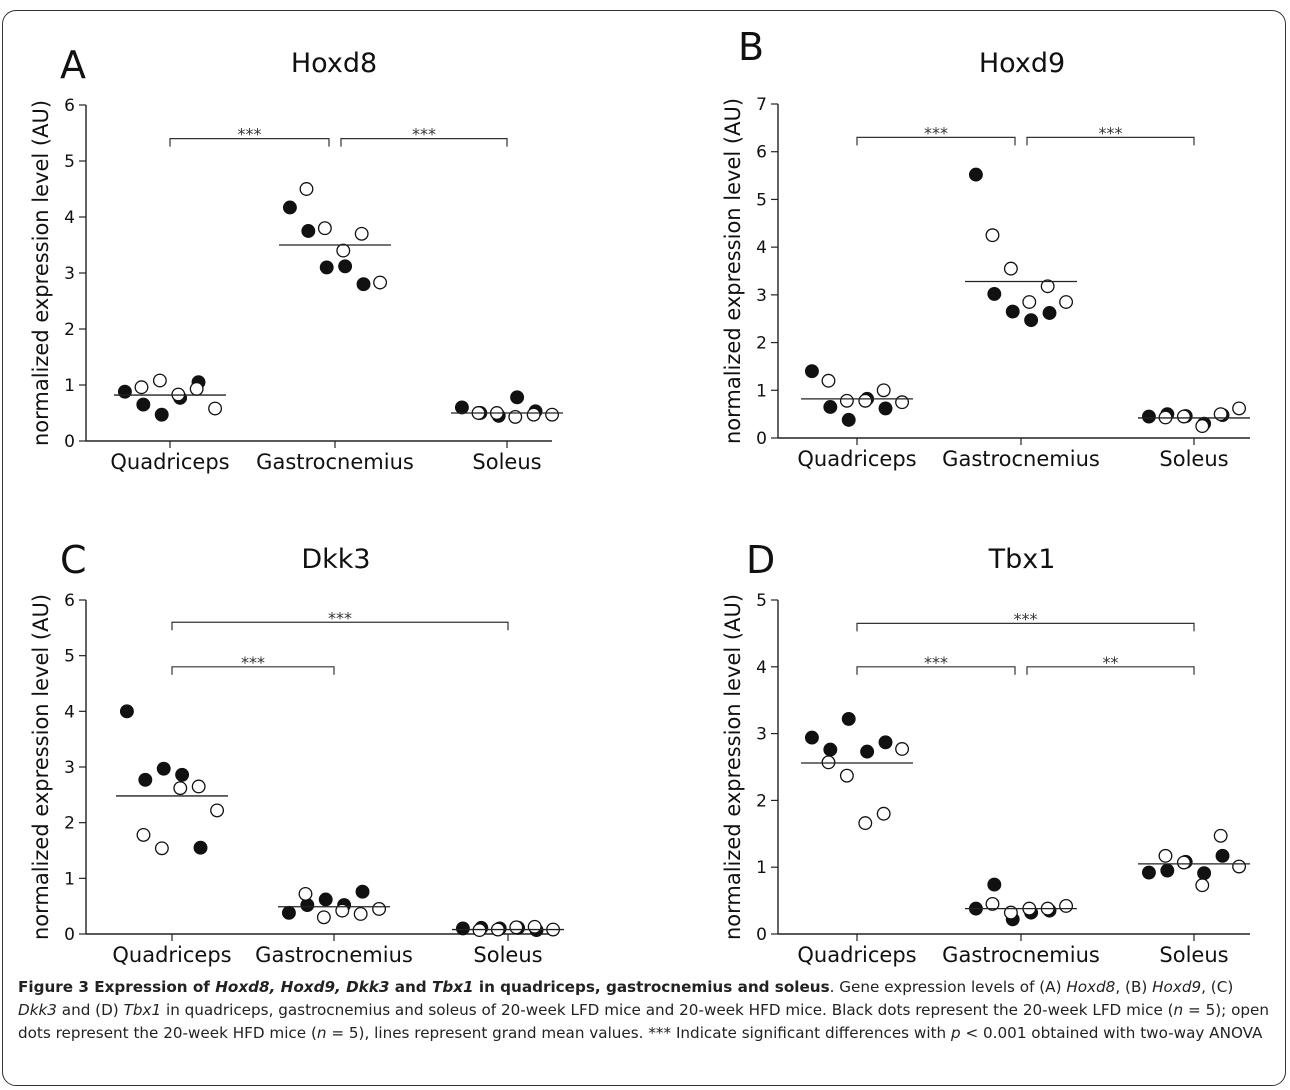 The width and height of the screenshot is (1290, 1090). I want to click on chart-title: Hoxd9, so click(1022, 63).